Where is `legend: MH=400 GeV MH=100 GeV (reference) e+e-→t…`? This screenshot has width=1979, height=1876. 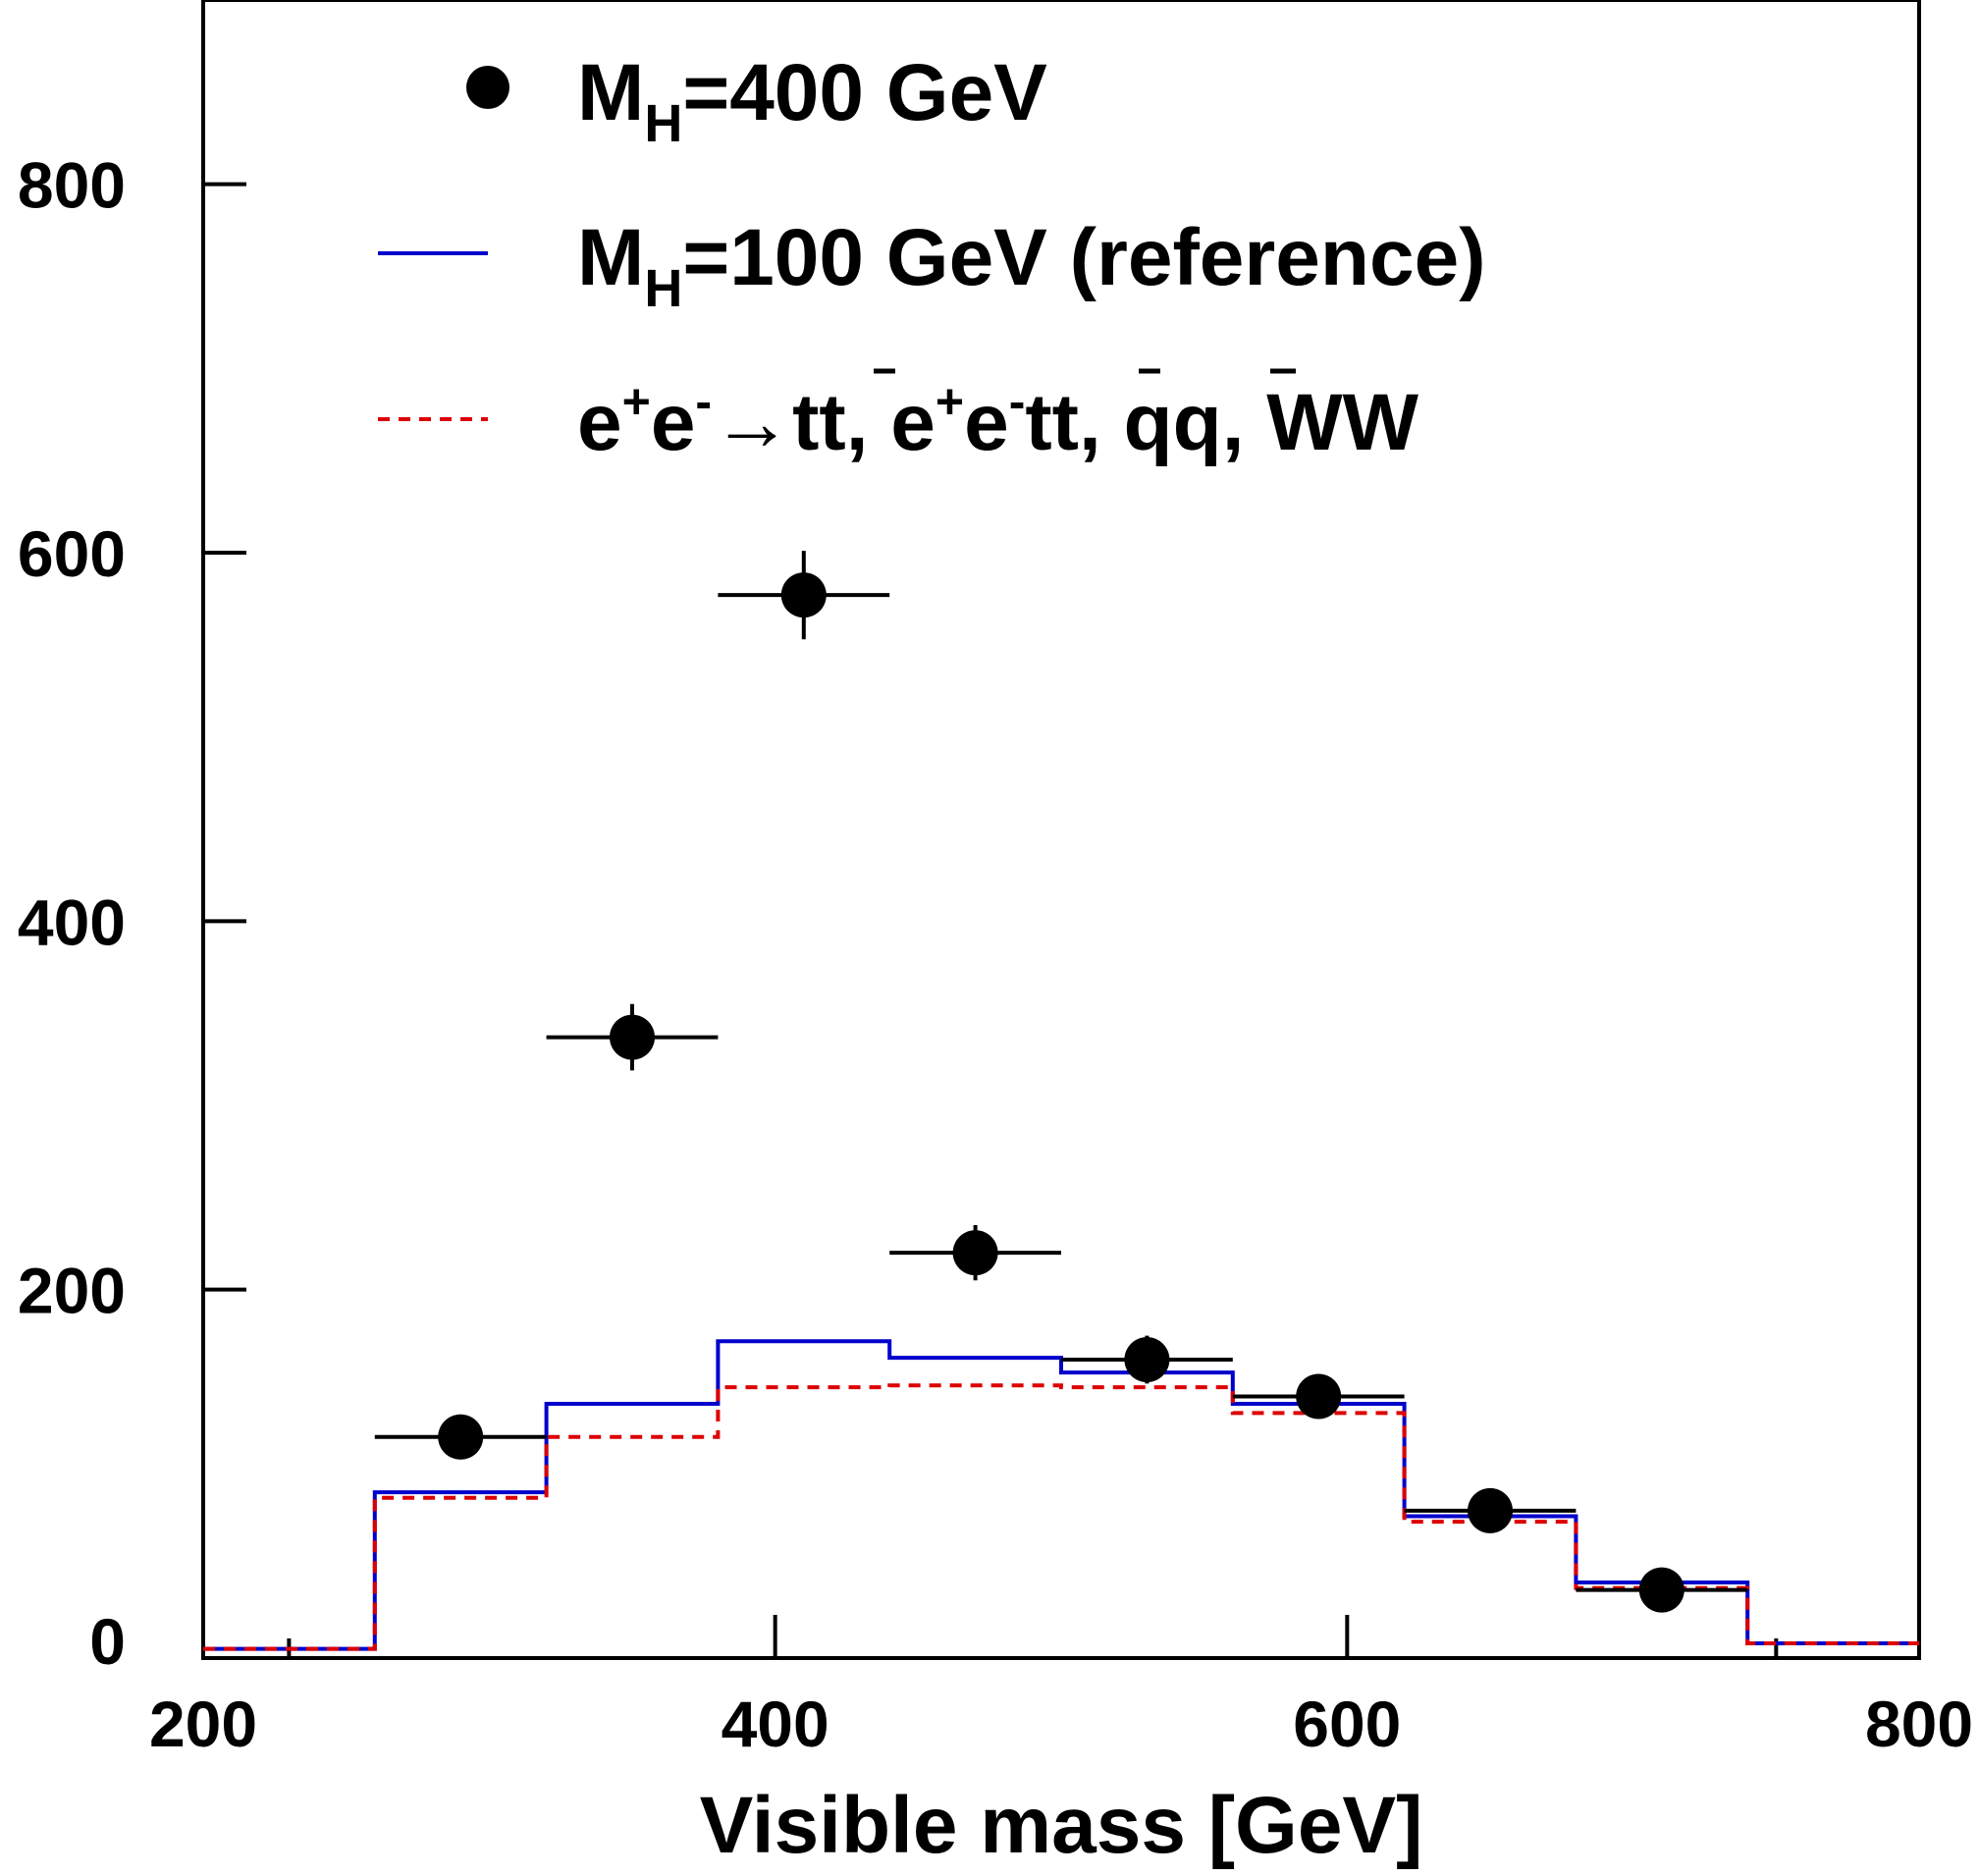
legend: MH=400 GeV MH=100 GeV (reference) e+e-→t… is located at coordinates (932, 258).